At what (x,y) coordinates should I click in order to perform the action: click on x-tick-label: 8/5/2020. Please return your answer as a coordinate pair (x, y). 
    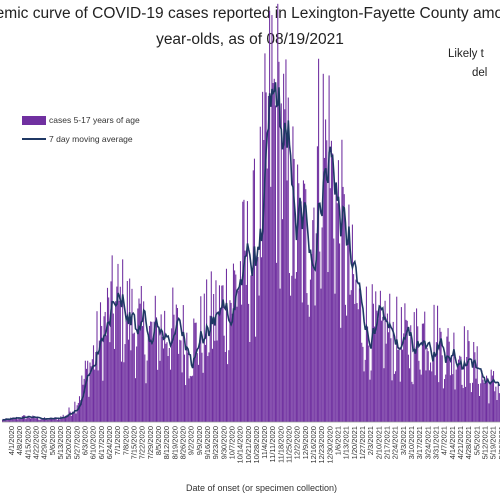
    Looking at the image, I should click on (158, 440).